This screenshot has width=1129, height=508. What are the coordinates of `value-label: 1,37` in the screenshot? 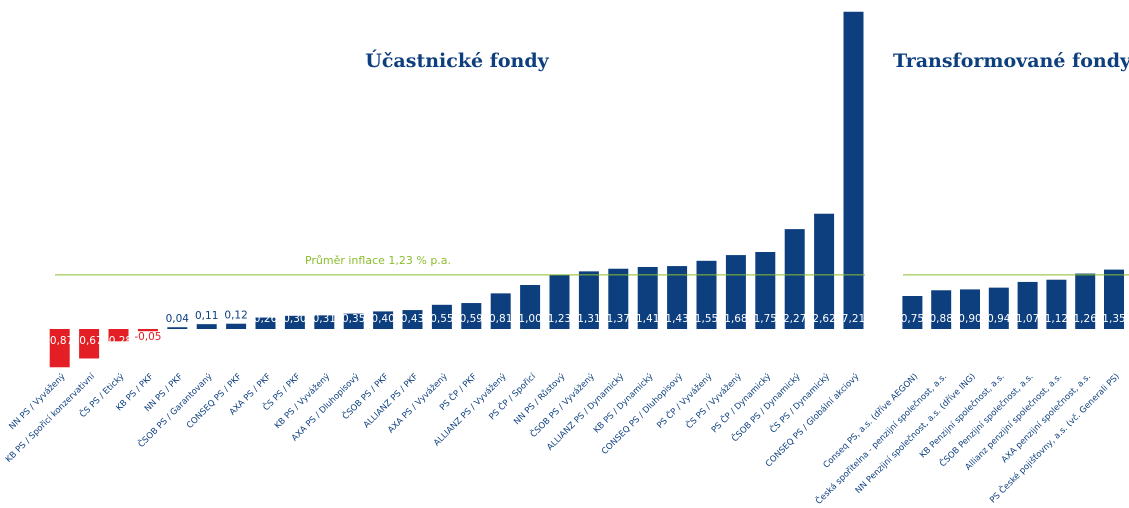 It's located at (618, 319).